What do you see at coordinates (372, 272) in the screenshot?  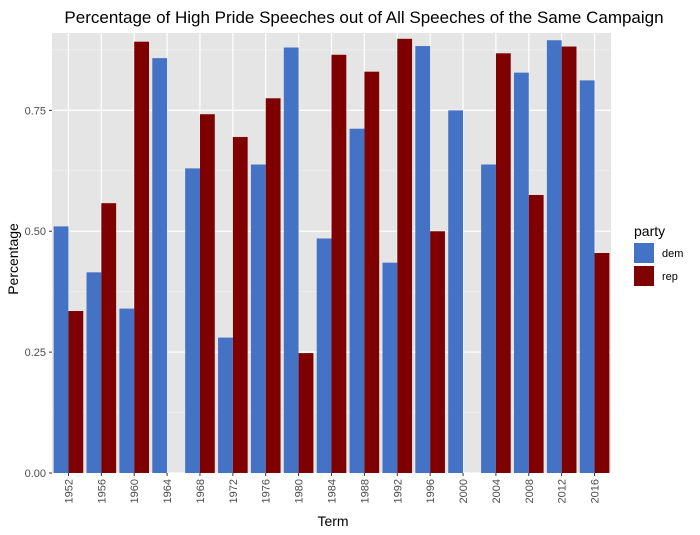 I see `bar-rep-1988` at bounding box center [372, 272].